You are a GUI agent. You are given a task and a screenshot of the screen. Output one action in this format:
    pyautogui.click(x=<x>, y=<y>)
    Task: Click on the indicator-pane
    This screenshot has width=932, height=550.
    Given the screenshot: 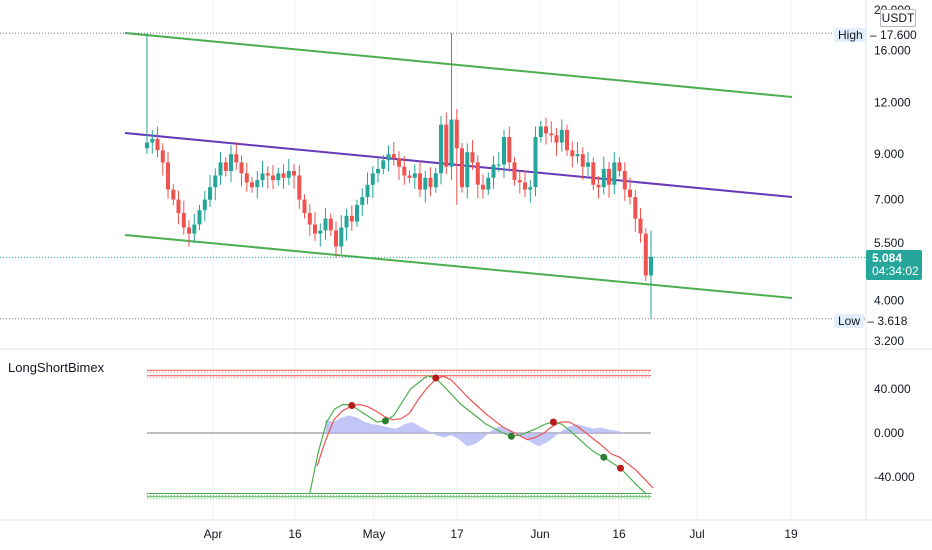 What is the action you would take?
    pyautogui.click(x=400, y=434)
    